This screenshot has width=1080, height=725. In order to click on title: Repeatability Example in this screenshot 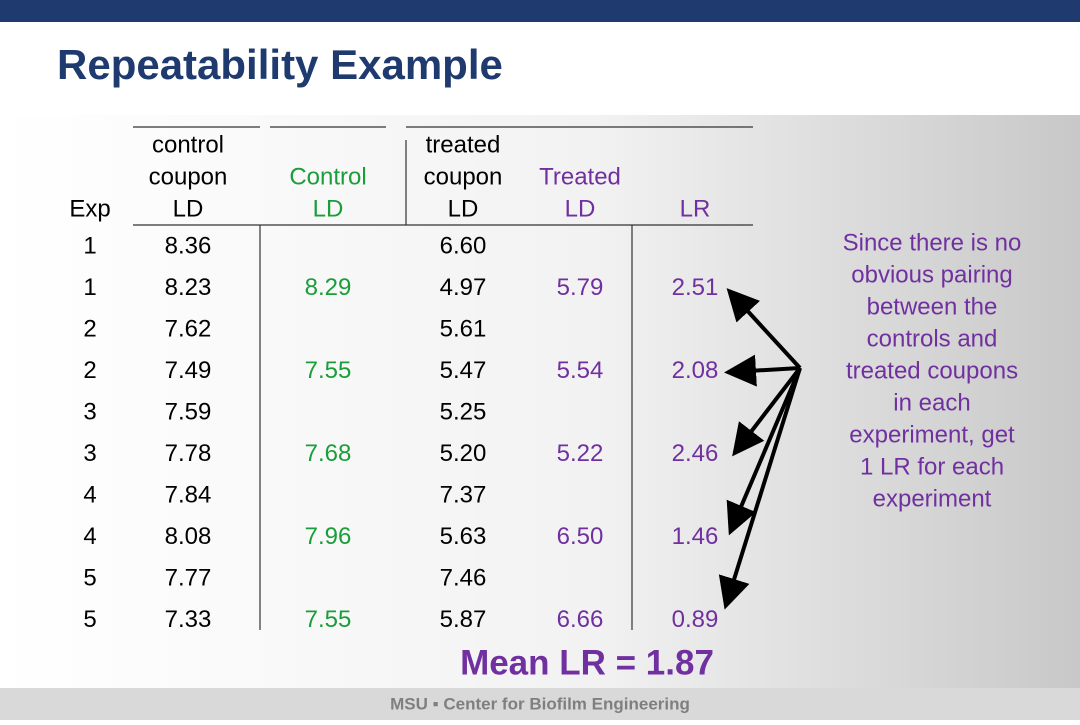, I will do `click(280, 64)`.